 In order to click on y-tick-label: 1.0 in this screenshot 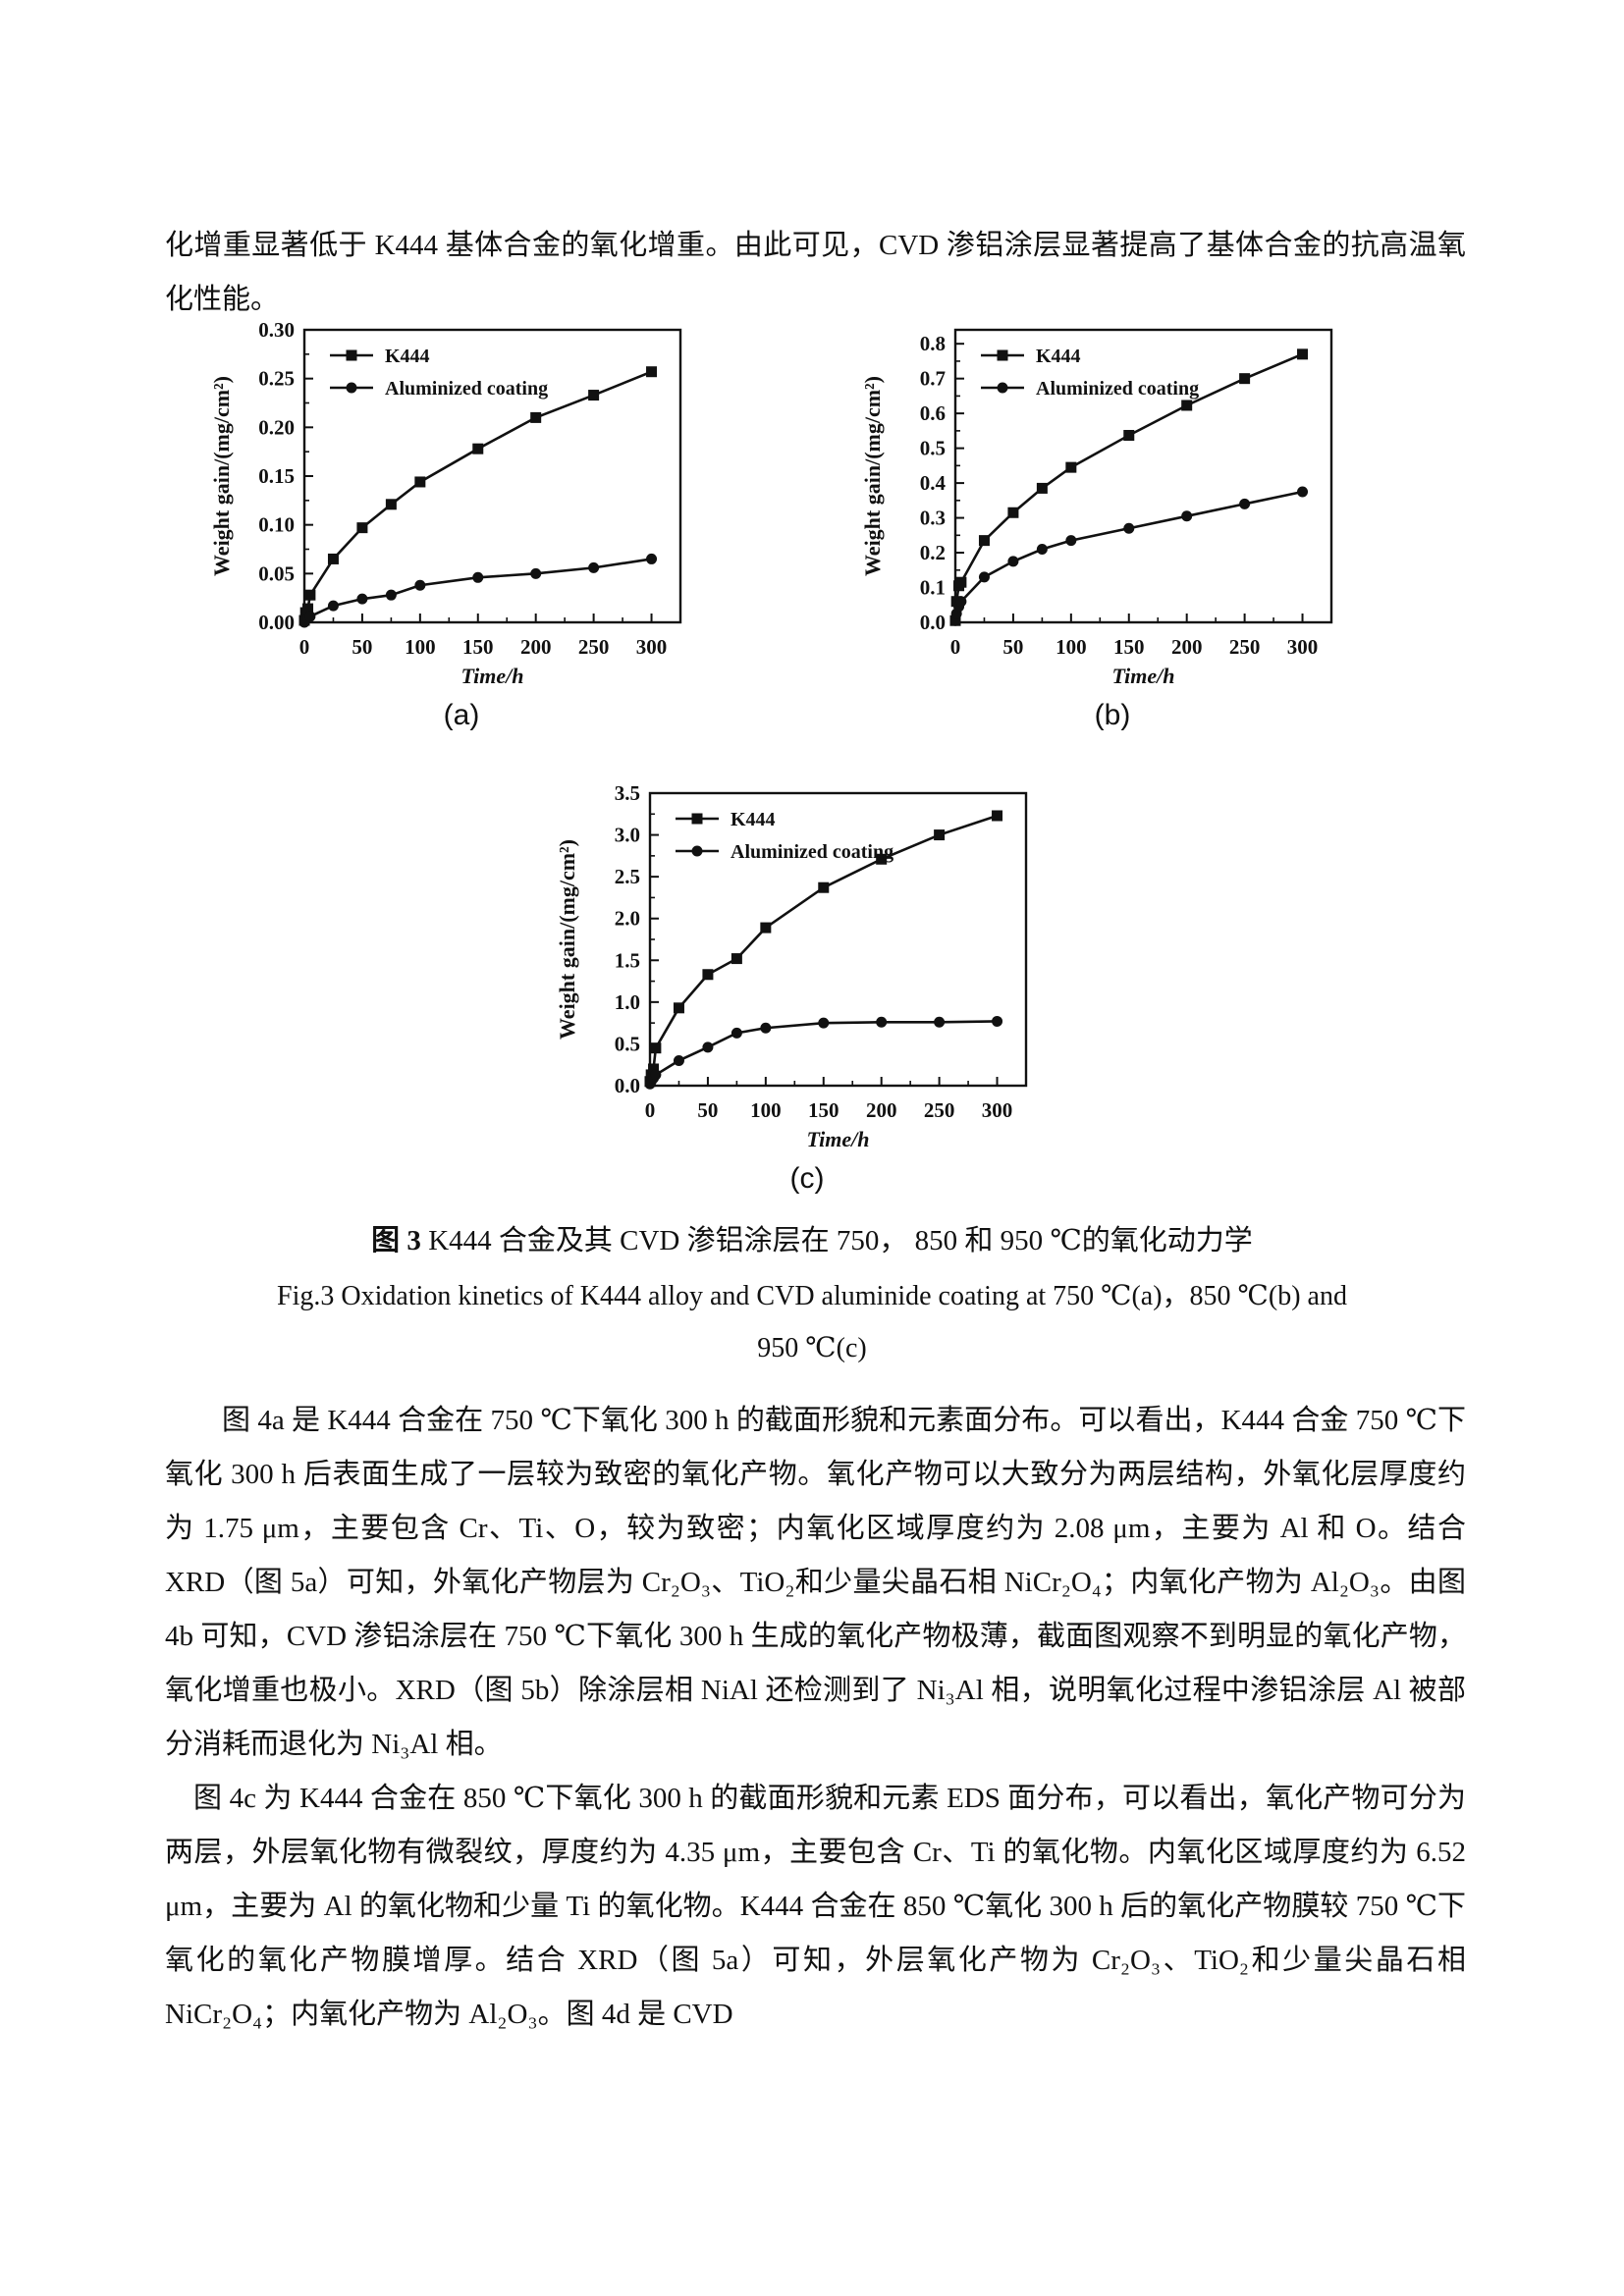, I will do `click(627, 1002)`.